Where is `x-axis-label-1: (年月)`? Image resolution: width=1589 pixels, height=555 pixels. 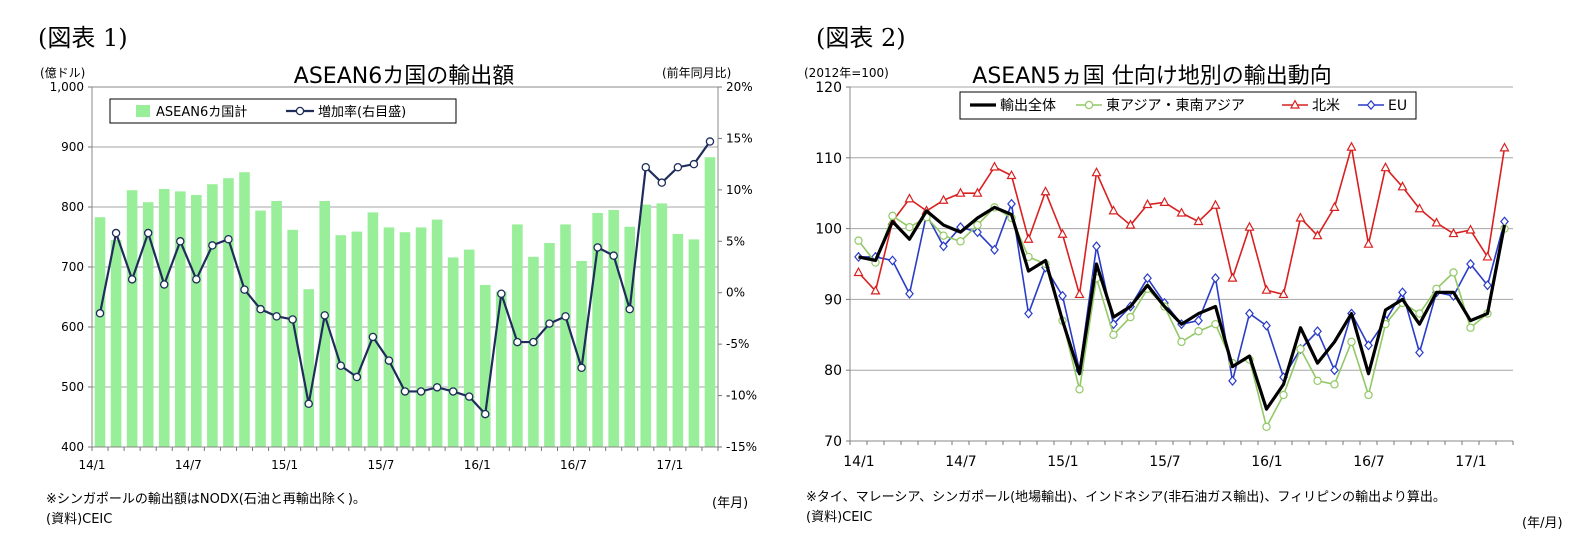
x-axis-label-1: (年月) is located at coordinates (730, 503).